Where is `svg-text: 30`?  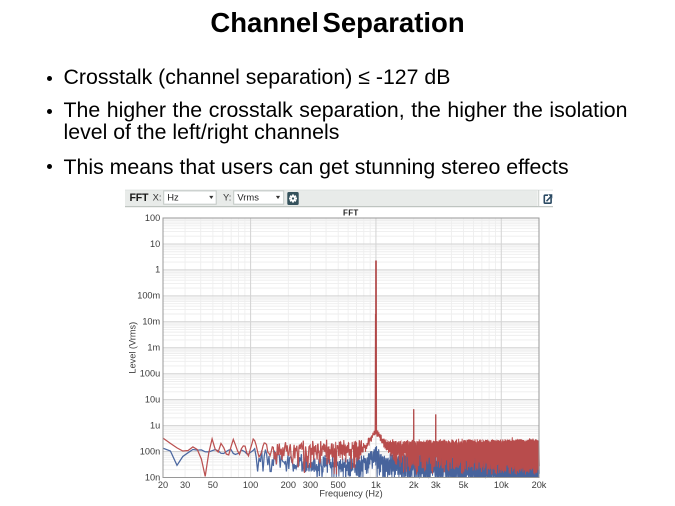
svg-text: 30 is located at coordinates (185, 485).